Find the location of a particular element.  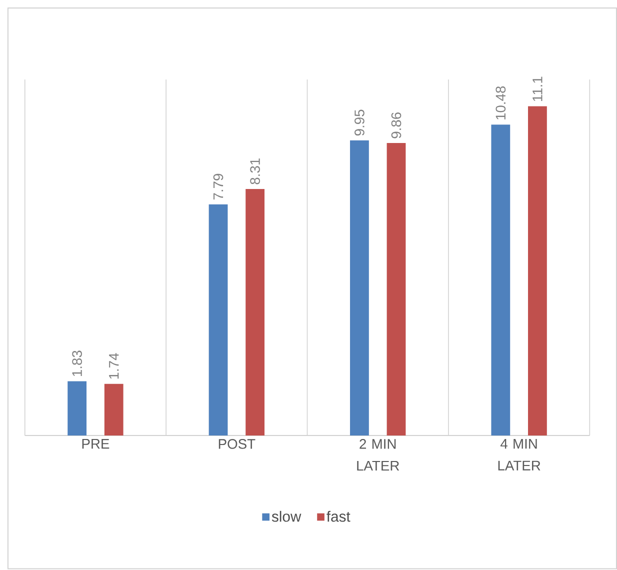

x-tick-label: POST is located at coordinates (237, 444).